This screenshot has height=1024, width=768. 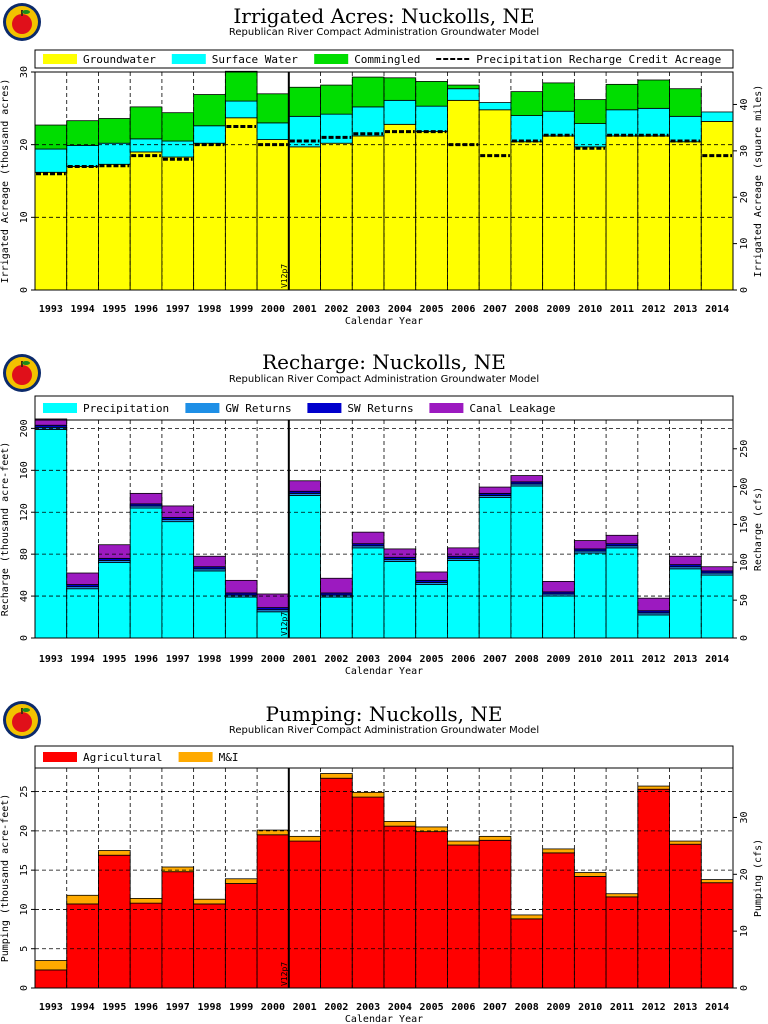 I want to click on y-tick-label: 0, so click(x=24, y=290).